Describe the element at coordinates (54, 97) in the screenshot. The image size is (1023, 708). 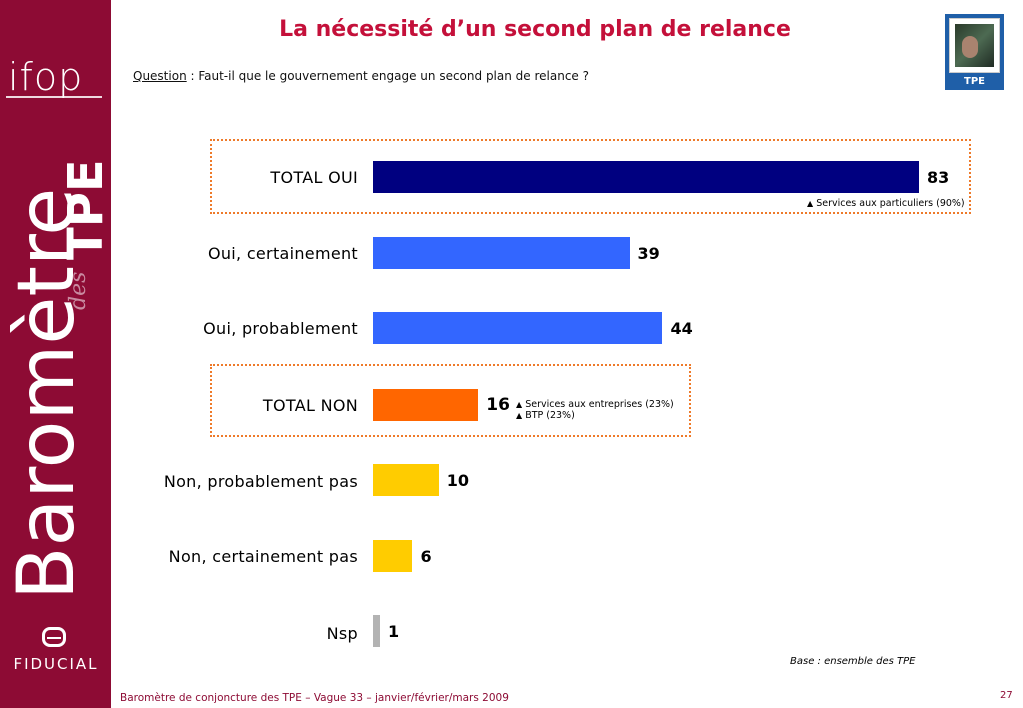
I see `ifop-logo-underline` at that location.